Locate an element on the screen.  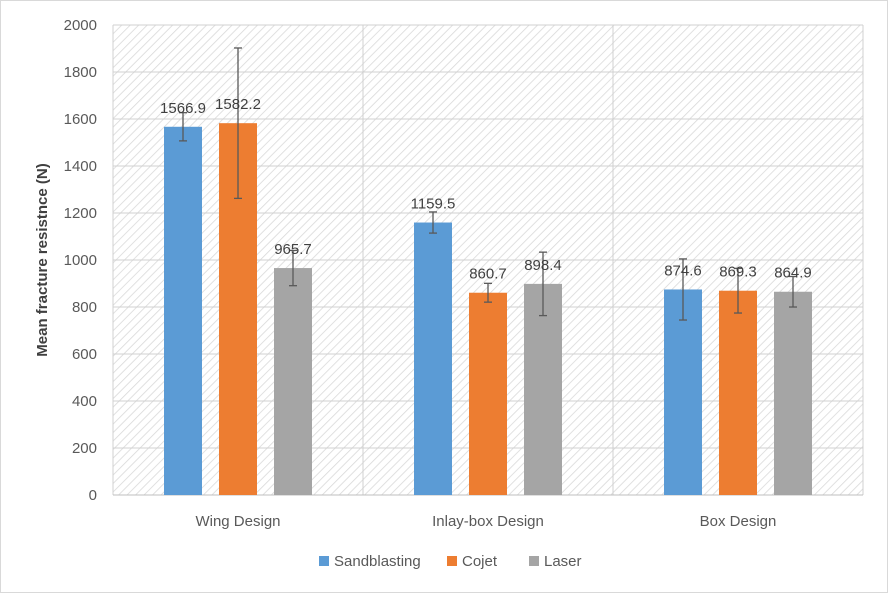
data-label: 869.3 is located at coordinates (738, 272).